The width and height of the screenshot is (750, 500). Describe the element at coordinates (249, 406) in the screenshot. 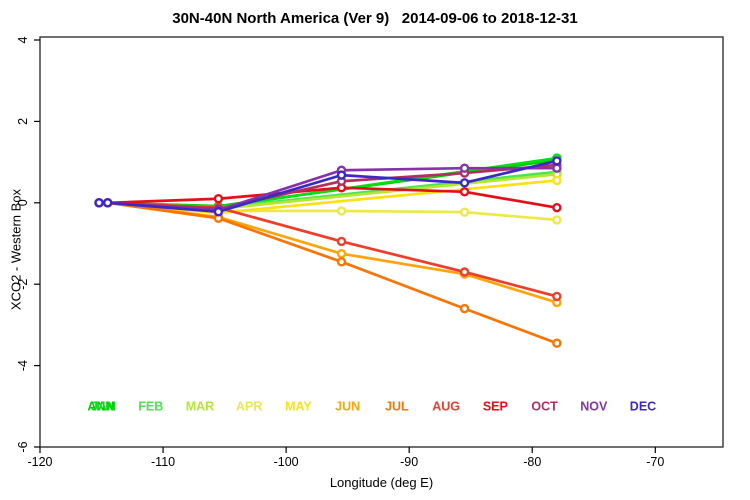

I see `legend-label-APR: APR` at that location.